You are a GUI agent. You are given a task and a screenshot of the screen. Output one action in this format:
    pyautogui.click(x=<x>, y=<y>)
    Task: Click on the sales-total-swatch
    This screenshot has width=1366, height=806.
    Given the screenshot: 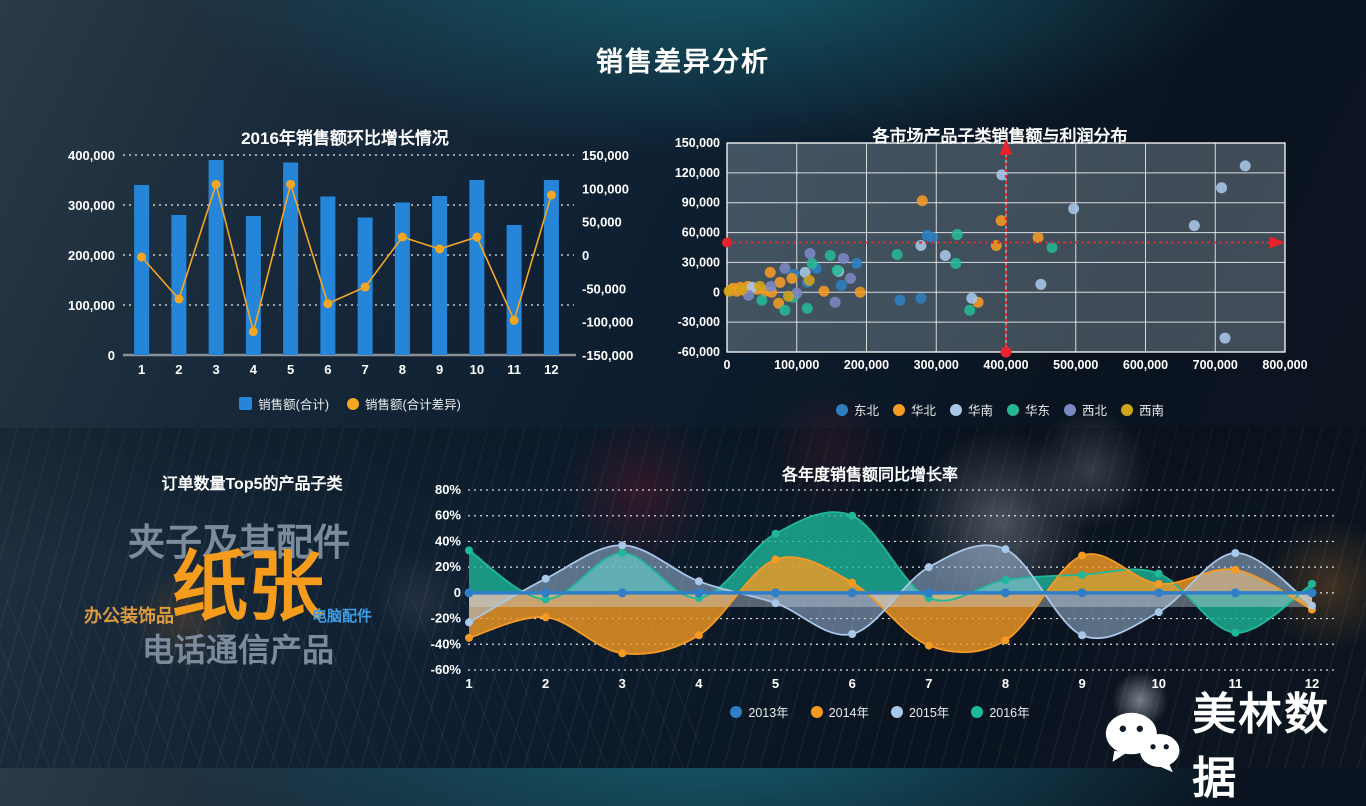 What is the action you would take?
    pyautogui.click(x=246, y=403)
    